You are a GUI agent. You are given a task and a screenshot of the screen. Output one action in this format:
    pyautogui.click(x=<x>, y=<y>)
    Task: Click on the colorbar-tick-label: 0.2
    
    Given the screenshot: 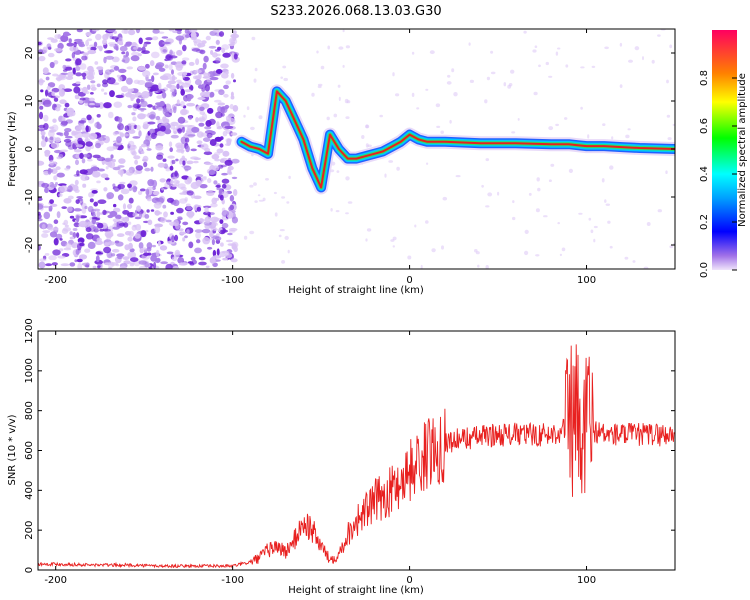 What is the action you would take?
    pyautogui.click(x=704, y=222)
    